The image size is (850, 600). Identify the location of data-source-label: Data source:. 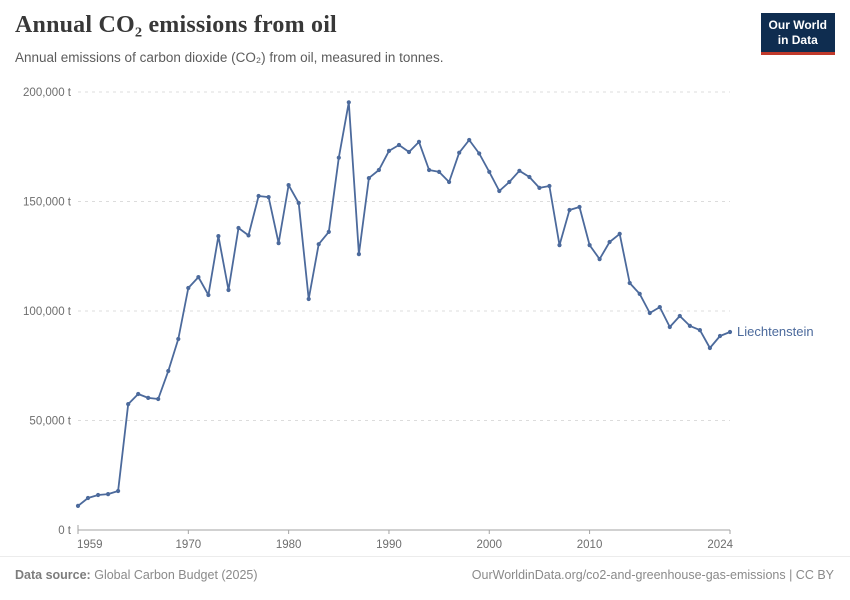
(53, 575).